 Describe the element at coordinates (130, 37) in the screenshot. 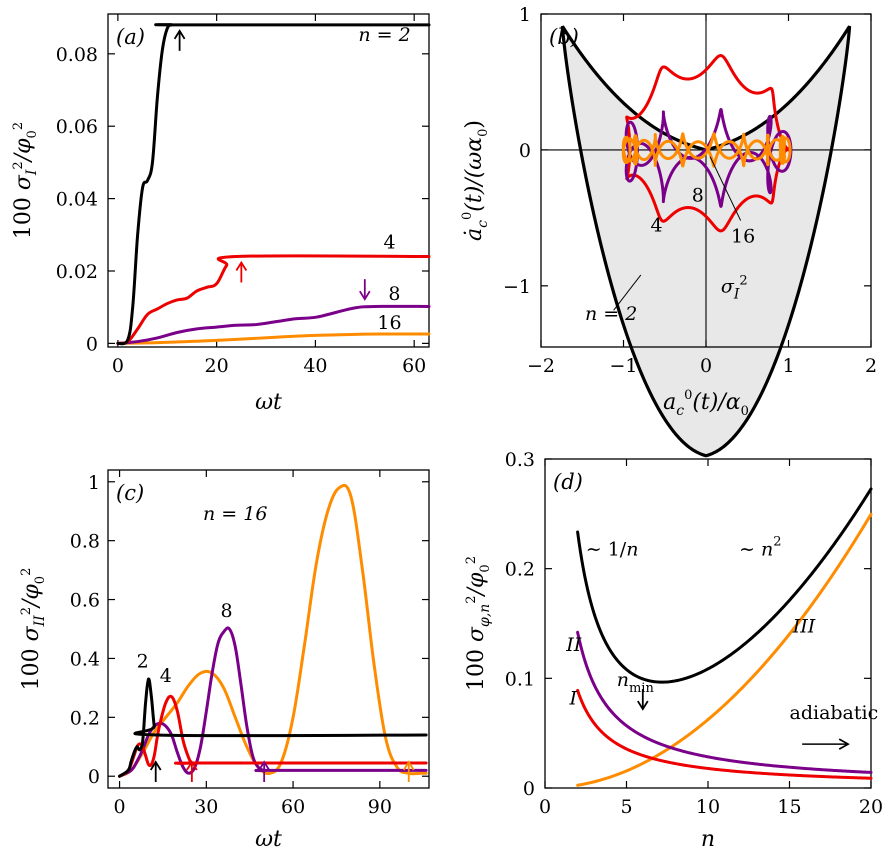

I see `panel-label: (a)` at that location.